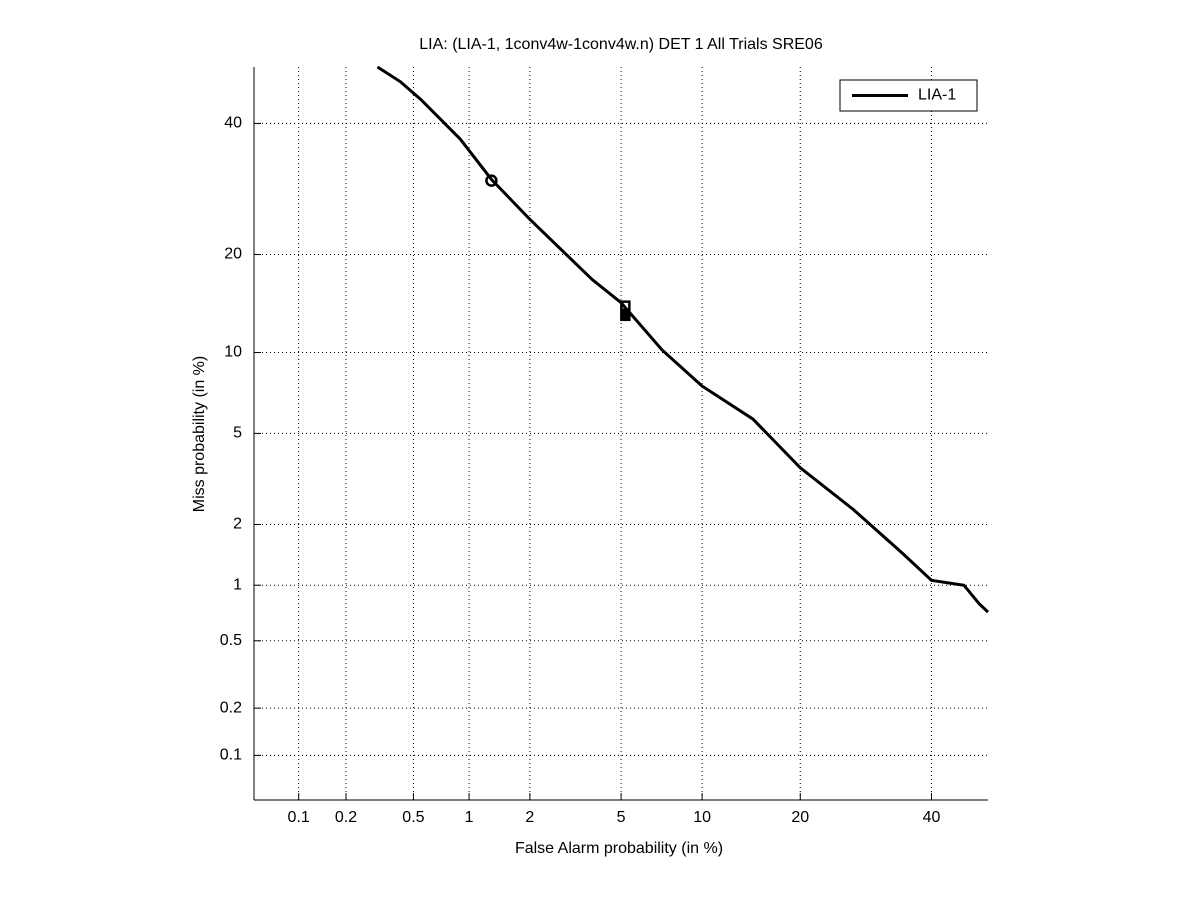  What do you see at coordinates (621, 817) in the screenshot?
I see `x-tick-label: 5` at bounding box center [621, 817].